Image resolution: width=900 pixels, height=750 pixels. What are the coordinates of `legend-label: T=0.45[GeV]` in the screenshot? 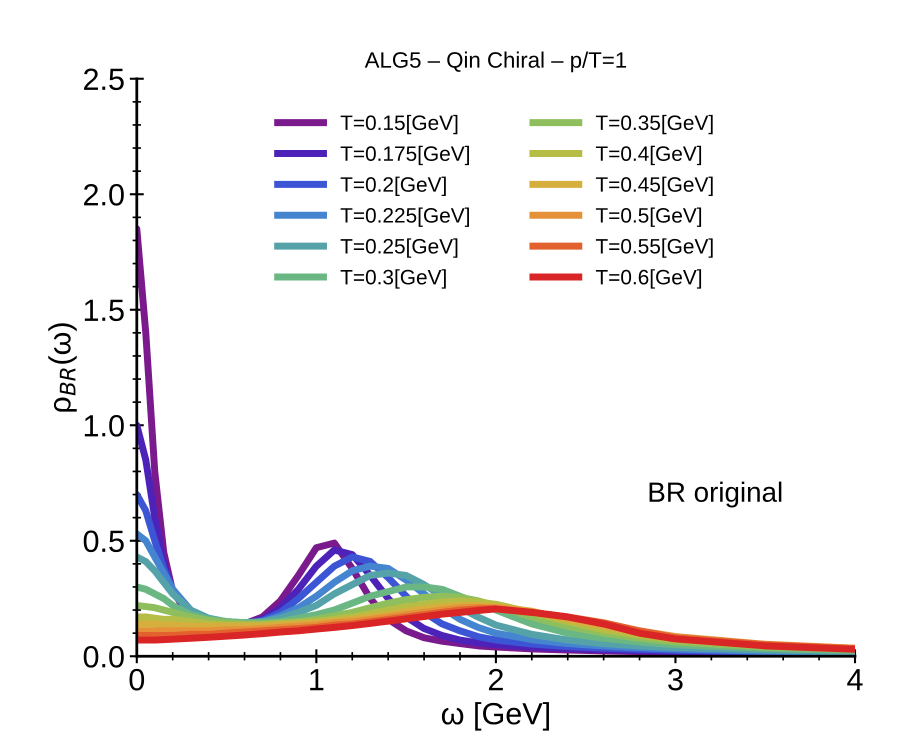 It's located at (654, 186).